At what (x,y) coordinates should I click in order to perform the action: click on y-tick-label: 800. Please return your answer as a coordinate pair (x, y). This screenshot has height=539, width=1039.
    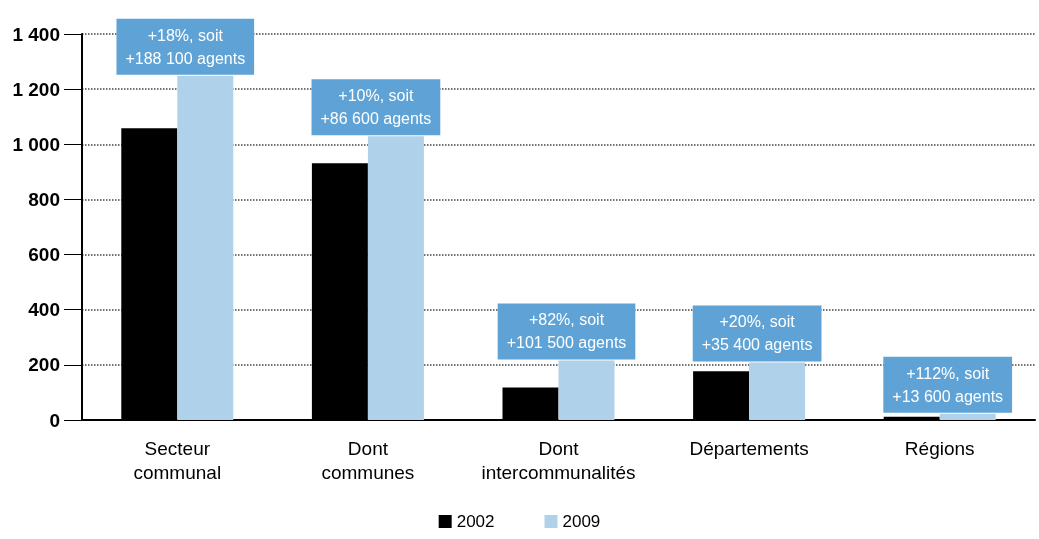
    Looking at the image, I should click on (44, 199).